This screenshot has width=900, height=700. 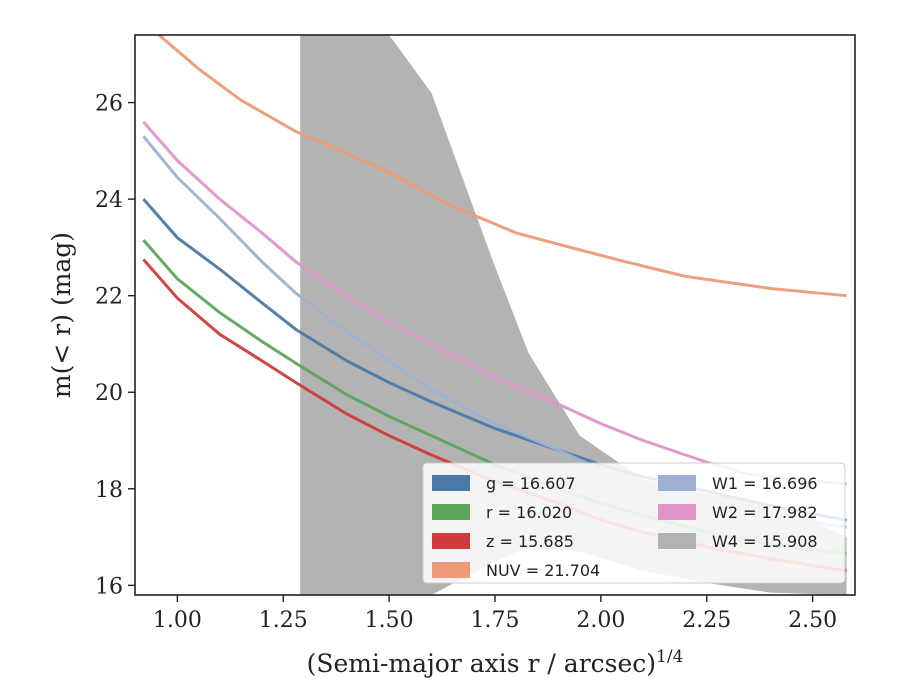 I want to click on y-tick-label: 18, so click(x=109, y=490).